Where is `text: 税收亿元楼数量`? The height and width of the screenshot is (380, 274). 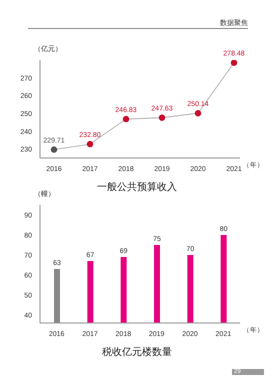 text: 税收亿元楼数量 is located at coordinates (137, 352).